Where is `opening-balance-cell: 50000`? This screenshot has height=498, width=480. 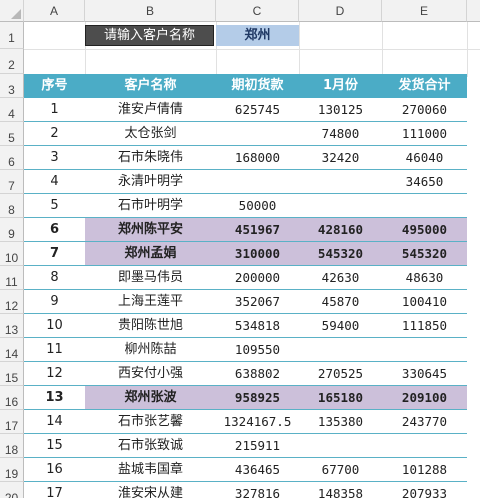 opening-balance-cell: 50000 is located at coordinates (257, 205).